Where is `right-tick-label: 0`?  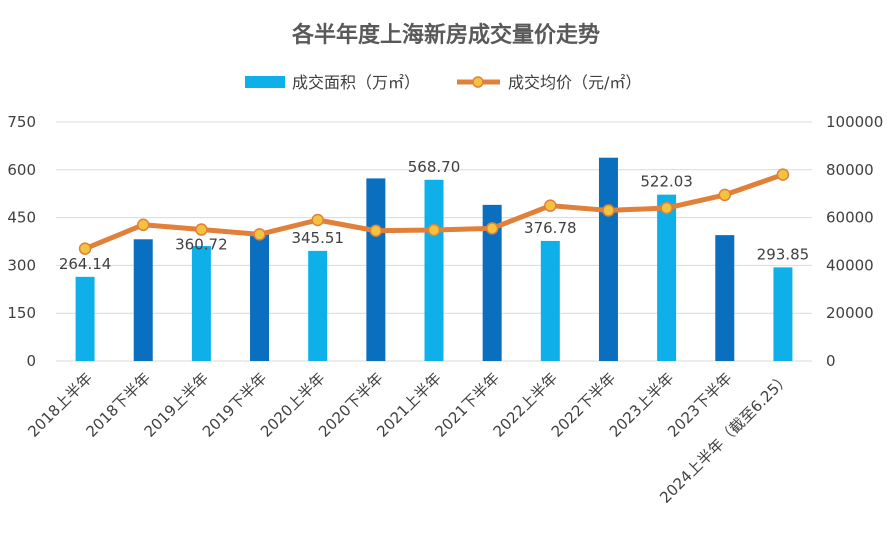
right-tick-label: 0 is located at coordinates (831, 361).